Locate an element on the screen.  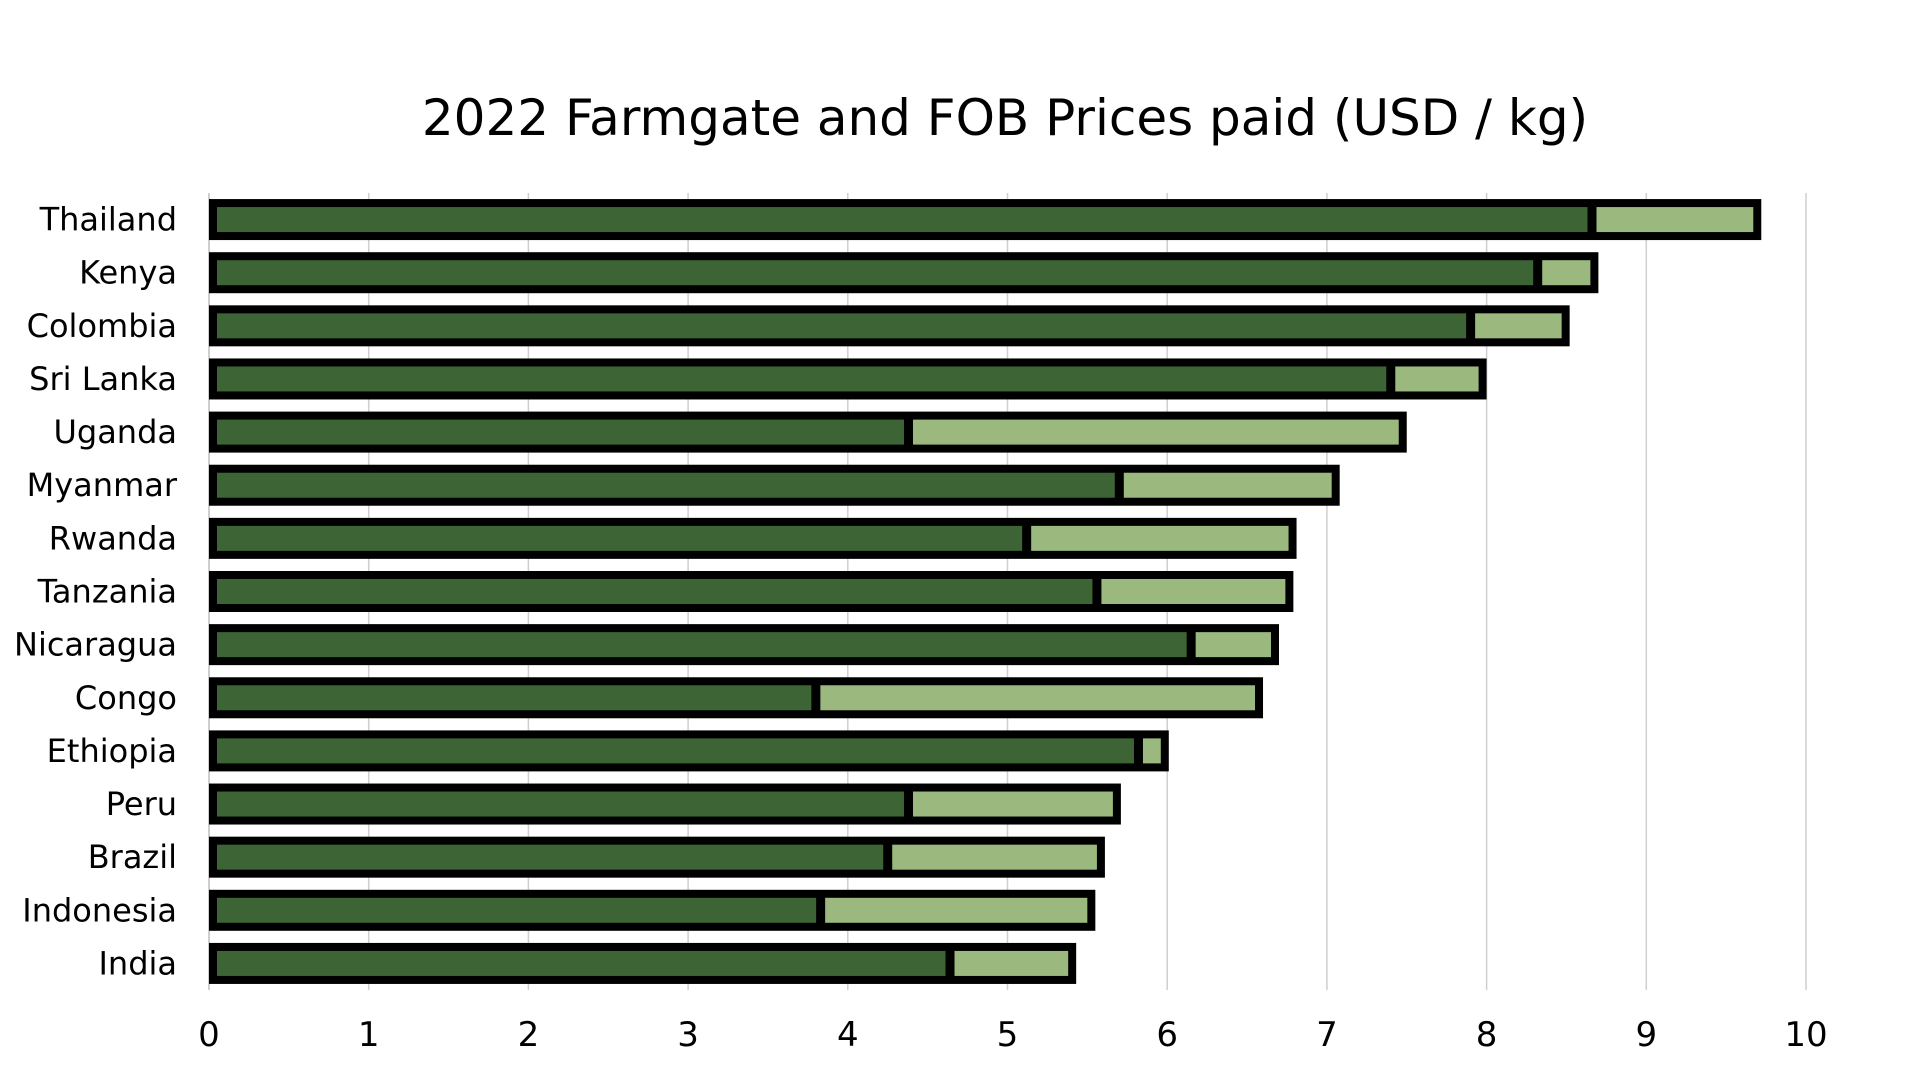
x-tick-label-7: 7 is located at coordinates (1327, 1035).